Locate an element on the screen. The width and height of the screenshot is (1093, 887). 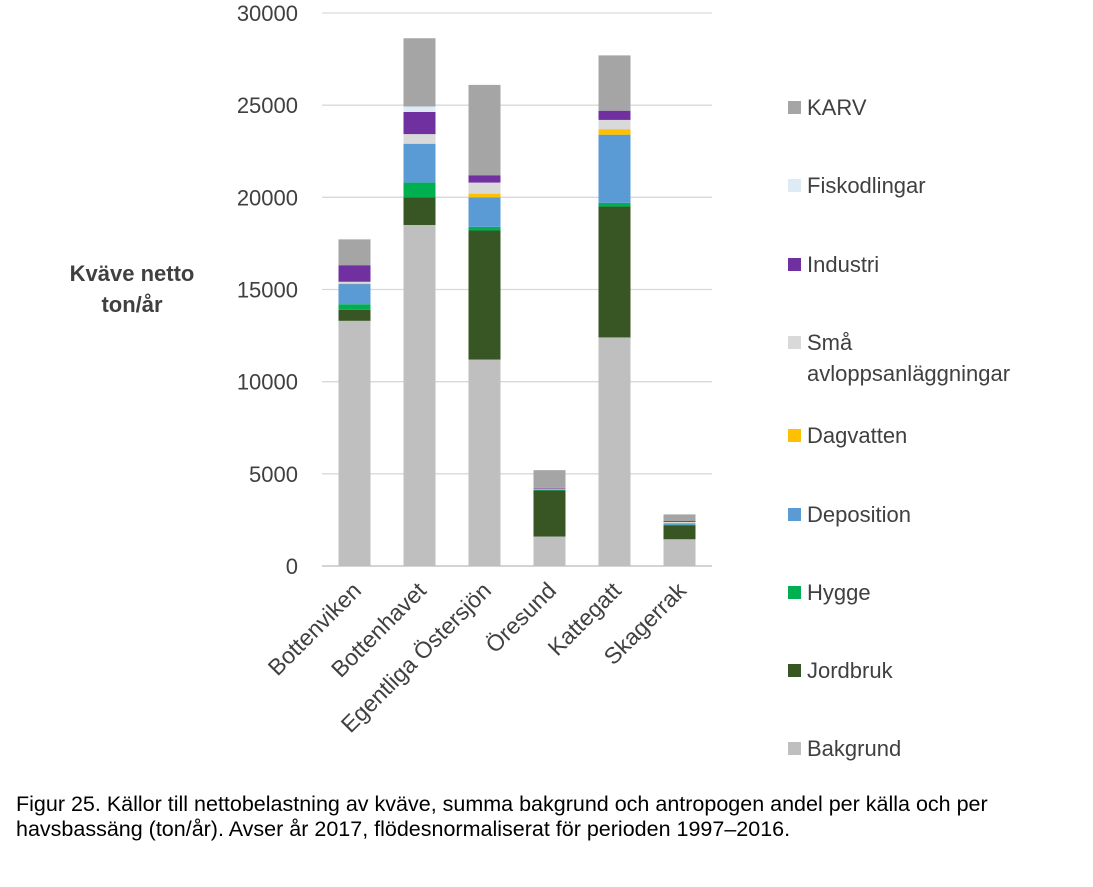
legend-label: Deposition is located at coordinates (859, 514).